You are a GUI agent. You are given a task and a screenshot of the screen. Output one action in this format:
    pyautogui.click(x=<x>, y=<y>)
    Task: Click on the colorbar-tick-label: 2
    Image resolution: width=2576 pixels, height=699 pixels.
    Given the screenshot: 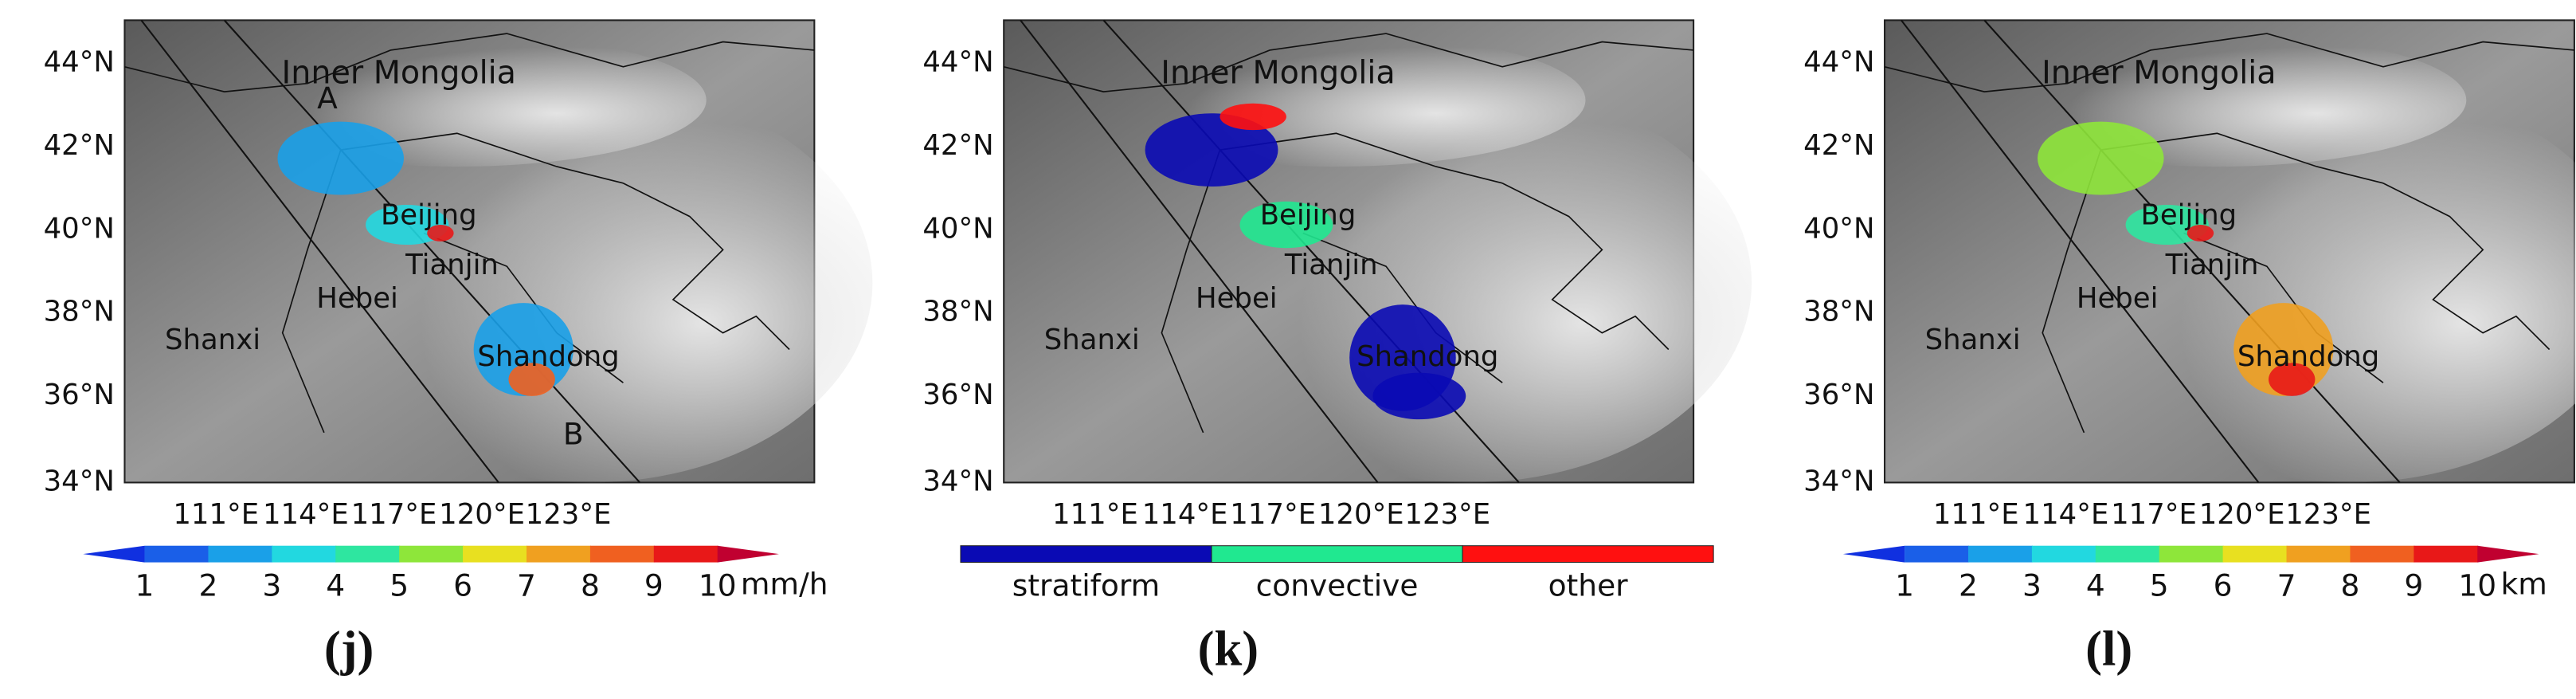 What is the action you would take?
    pyautogui.click(x=1968, y=585)
    